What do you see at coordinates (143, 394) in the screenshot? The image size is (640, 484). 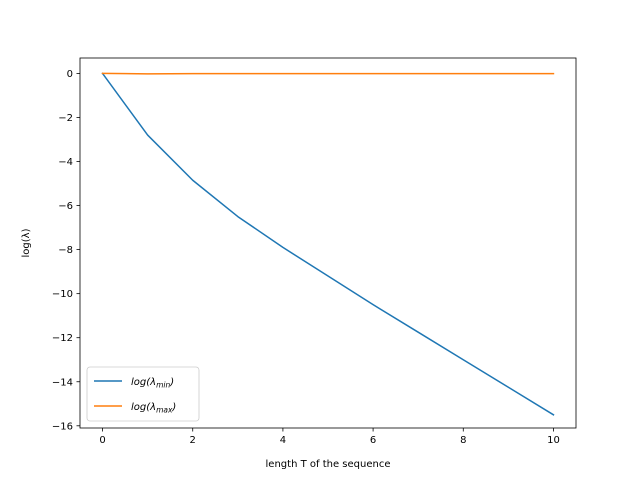 I see `legend: log(λmin)log(λmax)` at bounding box center [143, 394].